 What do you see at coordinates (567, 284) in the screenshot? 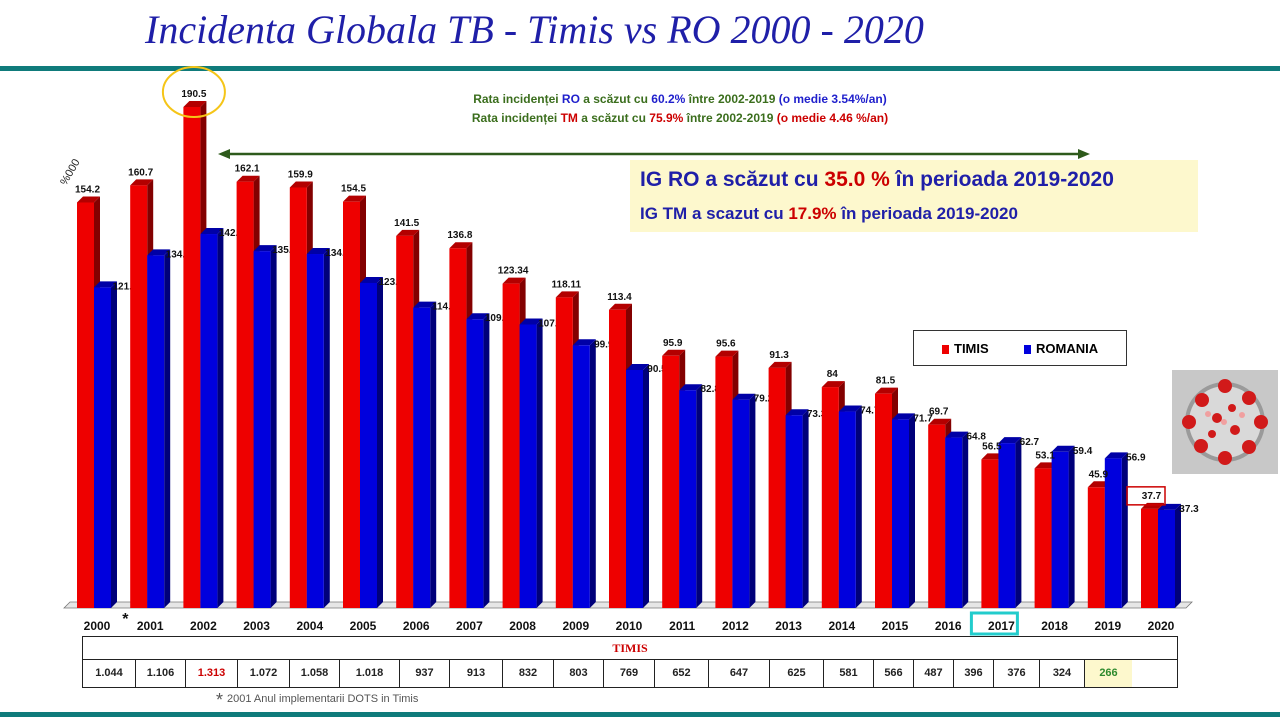
I see `label-timis-2009: 118.11` at bounding box center [567, 284].